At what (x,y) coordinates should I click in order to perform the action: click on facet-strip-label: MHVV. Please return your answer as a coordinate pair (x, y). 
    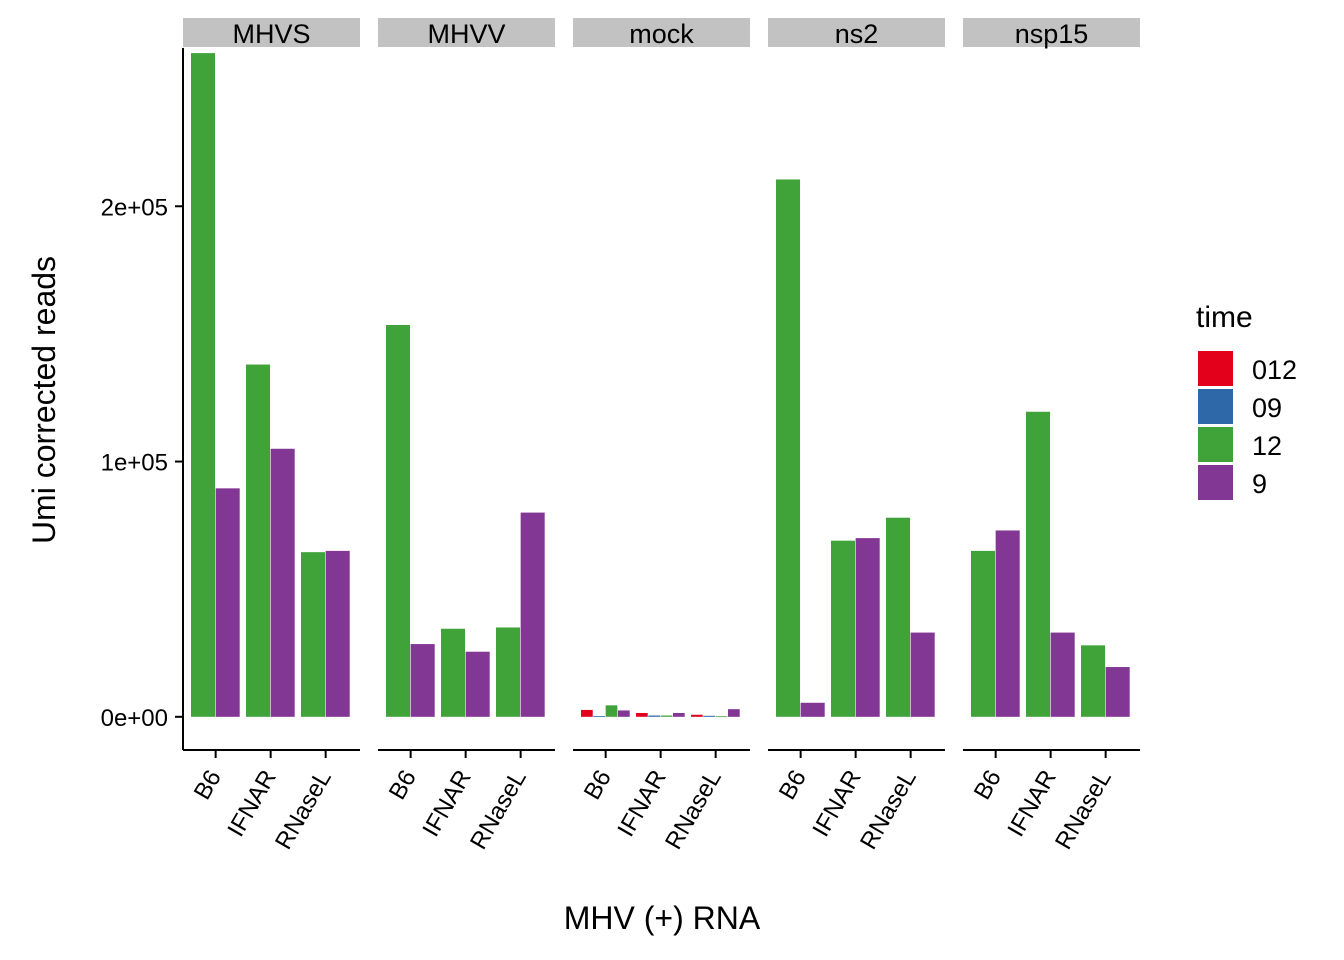
    Looking at the image, I should click on (466, 34).